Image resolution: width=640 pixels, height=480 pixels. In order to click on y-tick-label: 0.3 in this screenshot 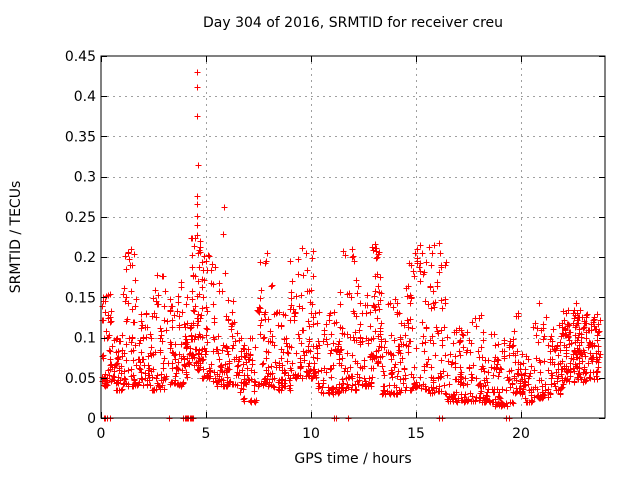, I will do `click(85, 178)`.